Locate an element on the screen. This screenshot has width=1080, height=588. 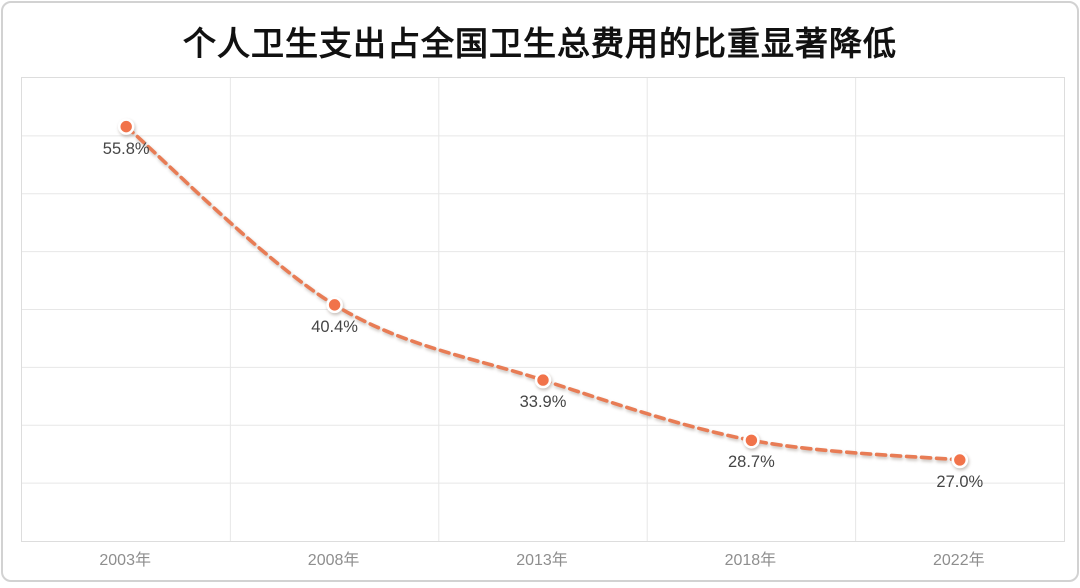
x-axis: 2003年 2008年 2013年 2018年 2022年 is located at coordinates (542, 559).